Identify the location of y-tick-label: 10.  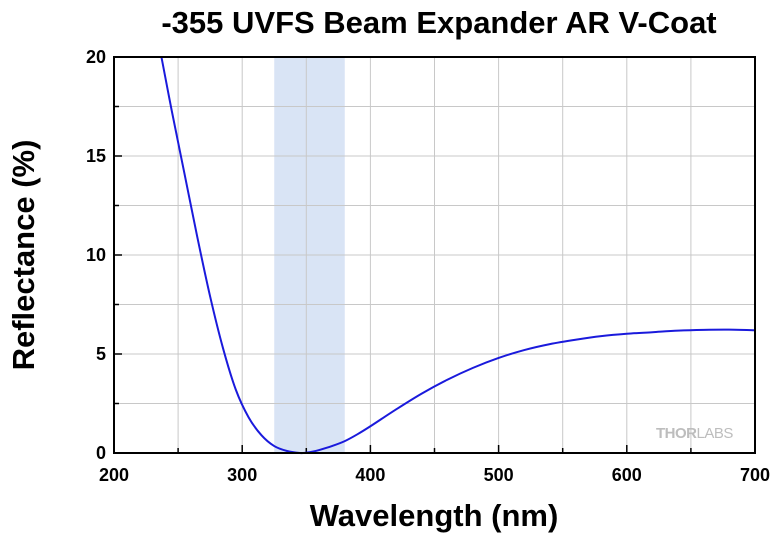
(96, 255).